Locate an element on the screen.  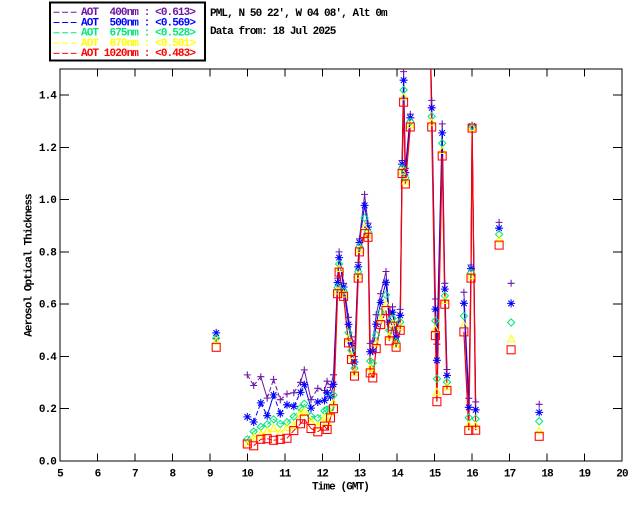
svg-text: 0.8 is located at coordinates (48, 253).